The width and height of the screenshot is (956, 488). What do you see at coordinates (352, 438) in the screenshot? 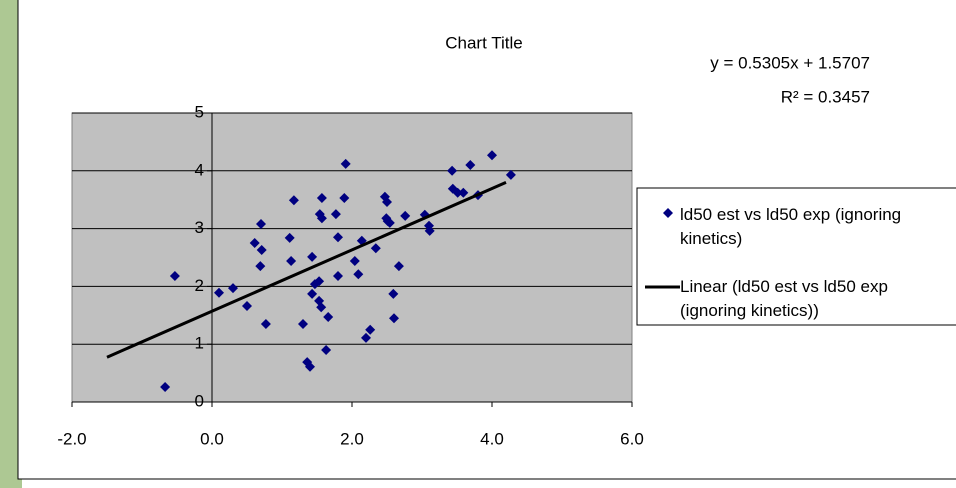
I see `x-tick-label: 2.0` at bounding box center [352, 438].